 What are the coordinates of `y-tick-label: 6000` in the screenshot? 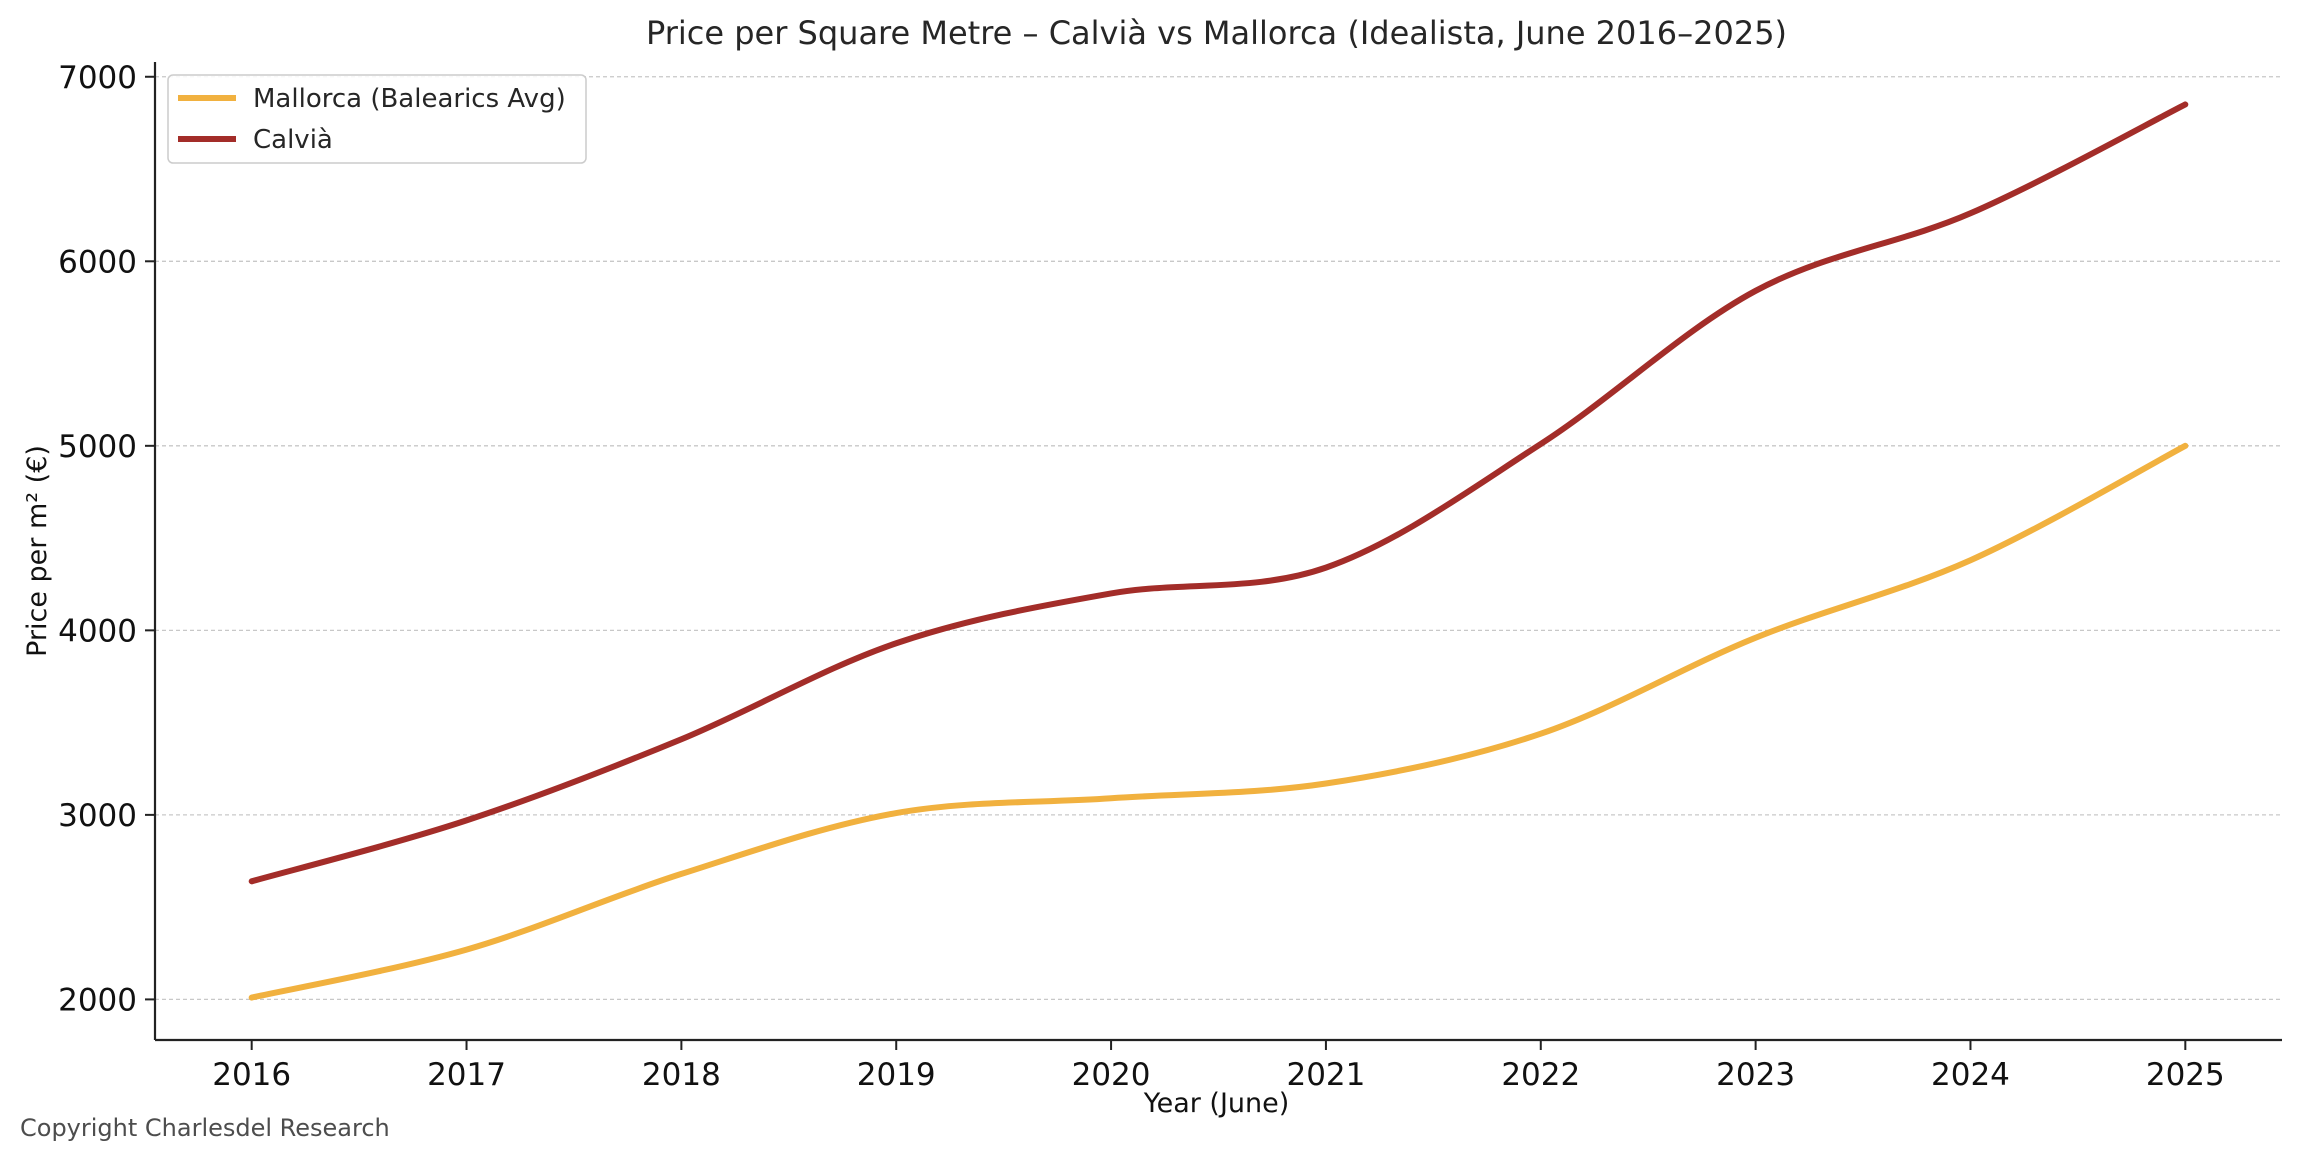 It's located at (97, 262).